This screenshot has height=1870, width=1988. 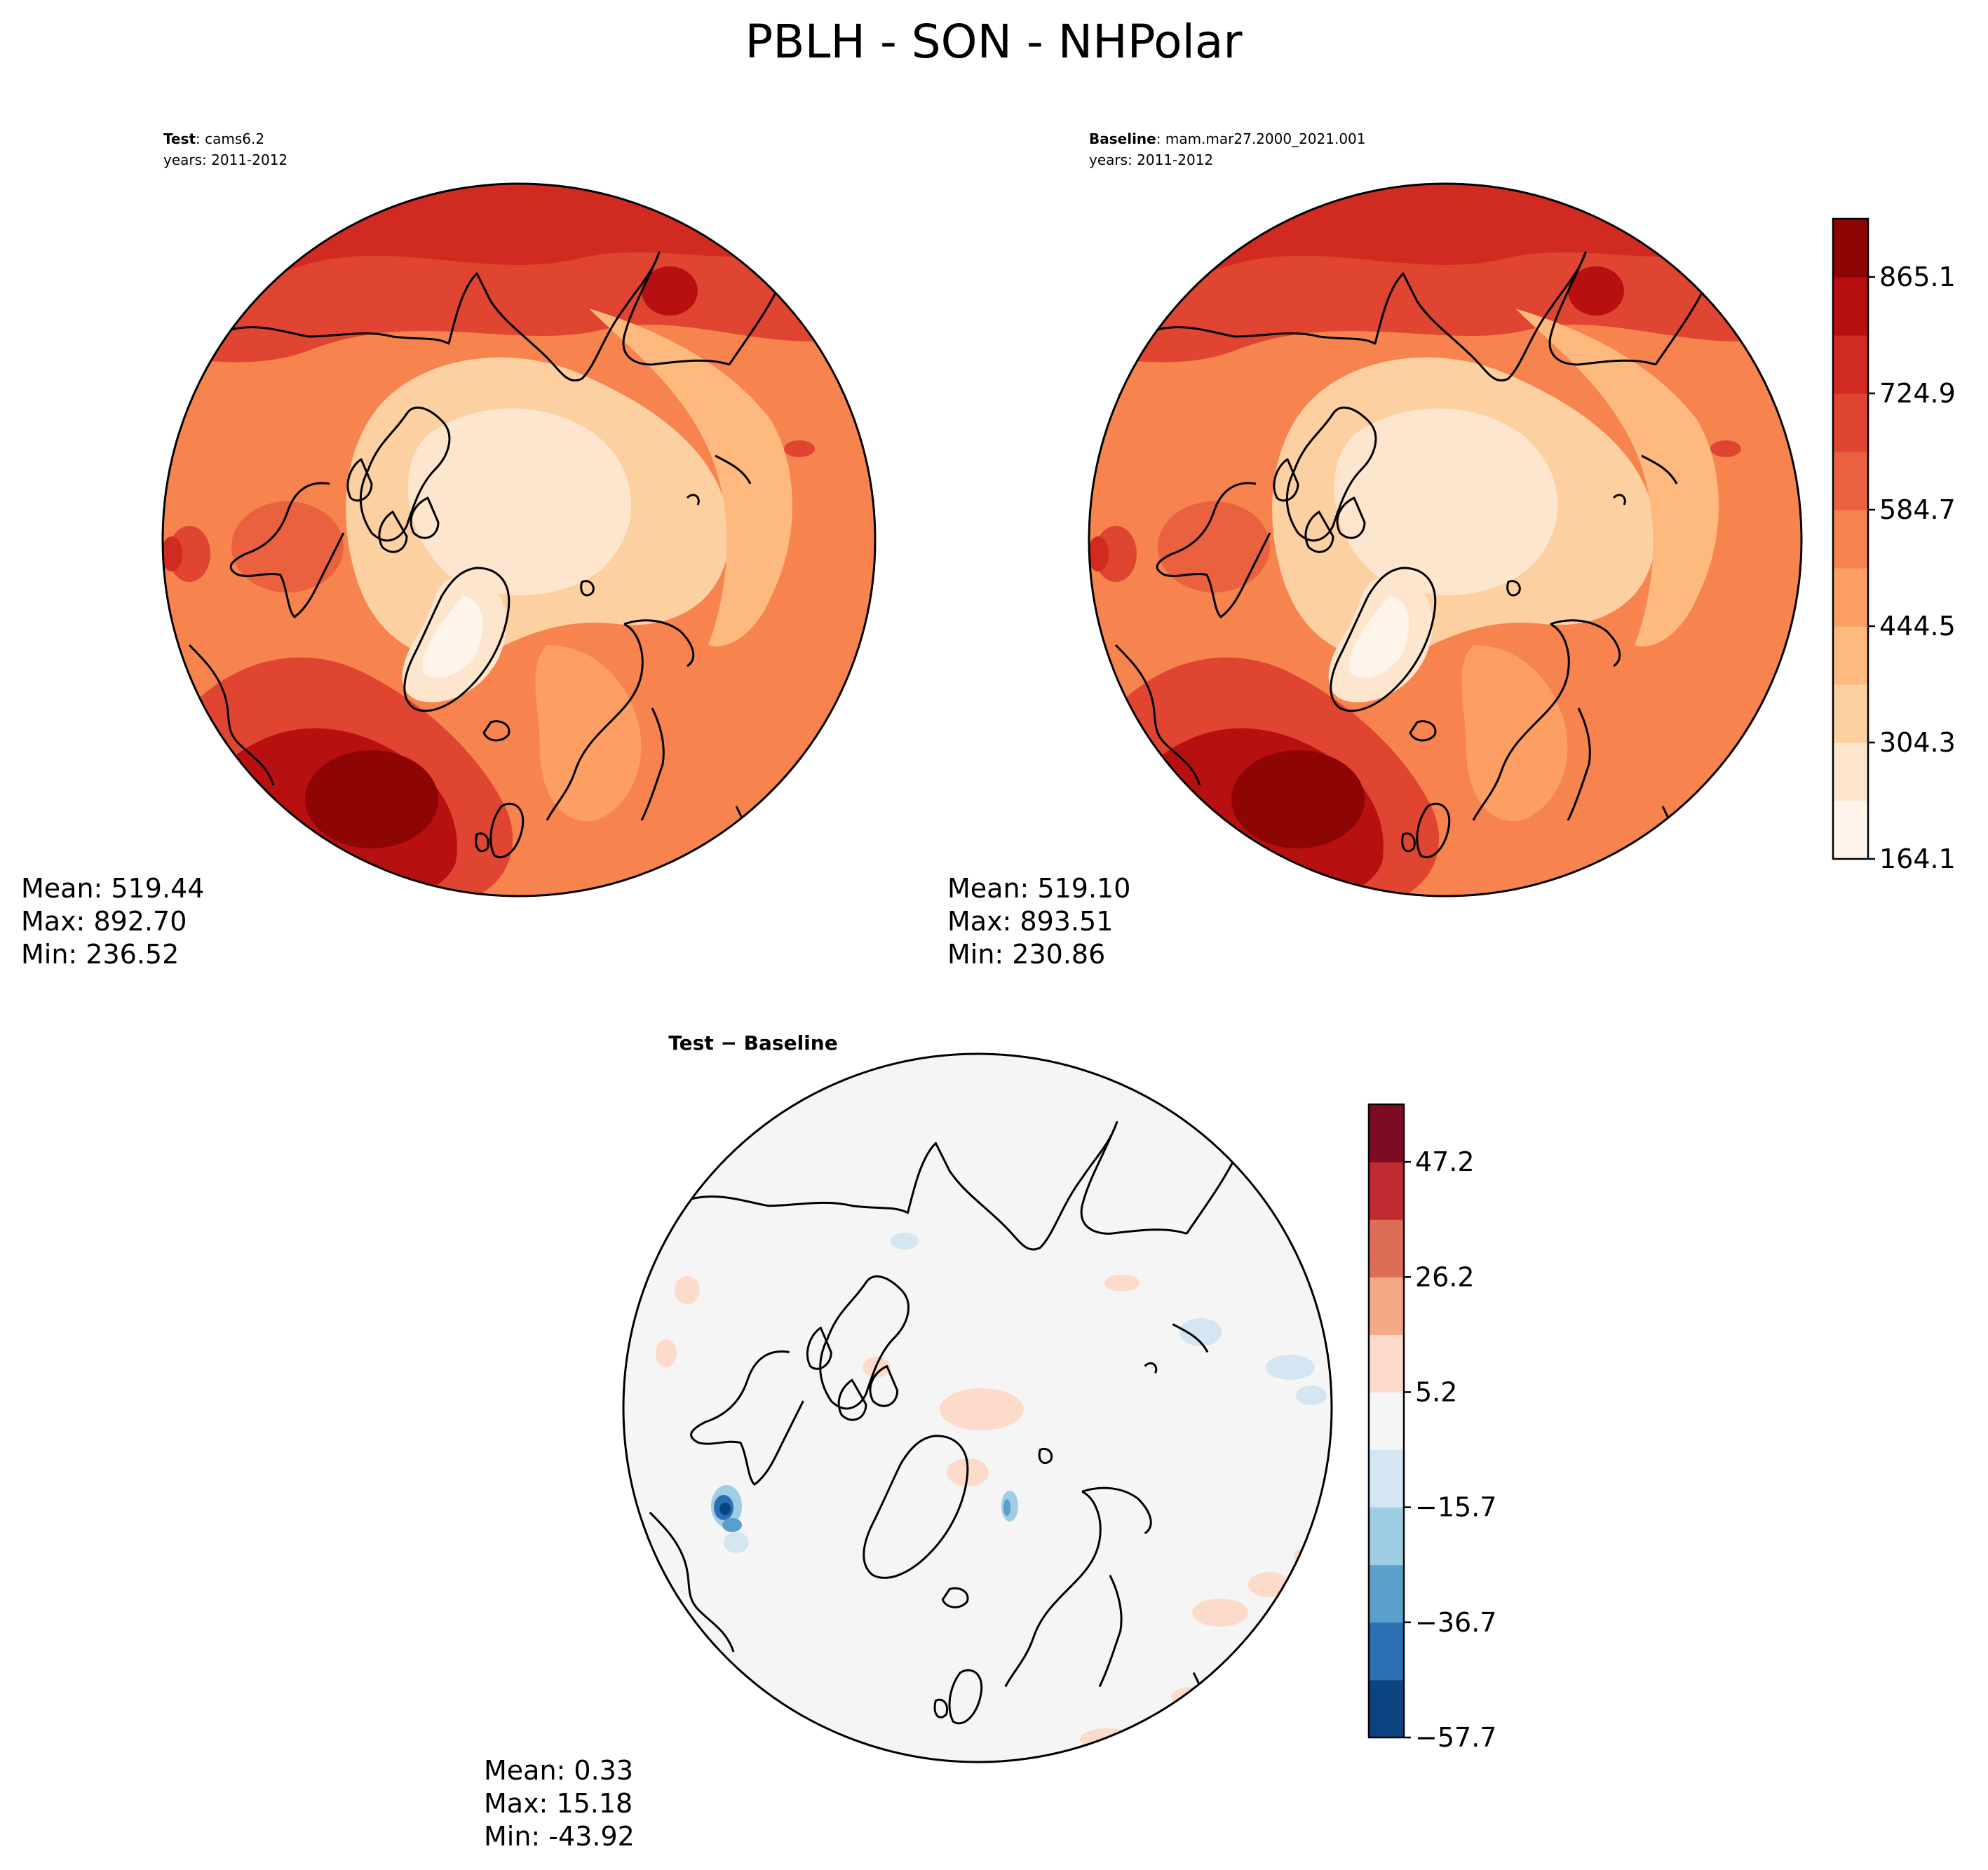 I want to click on panel-label-test: Test: cams6.2, so click(x=213, y=138).